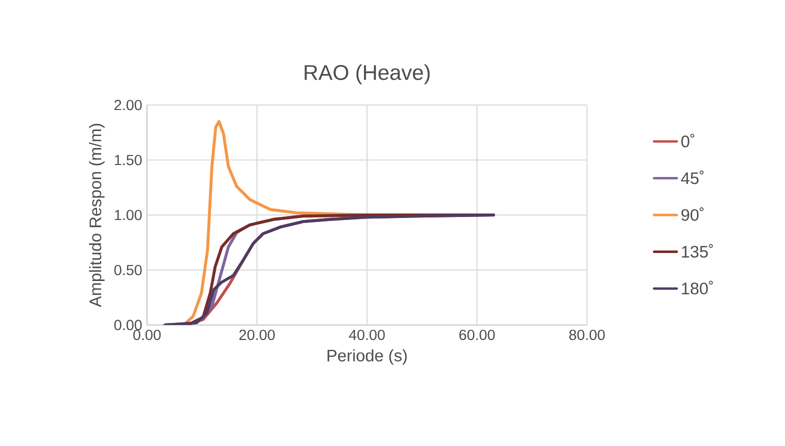  What do you see at coordinates (128, 215) in the screenshot?
I see `y-tick-label: 1.00` at bounding box center [128, 215].